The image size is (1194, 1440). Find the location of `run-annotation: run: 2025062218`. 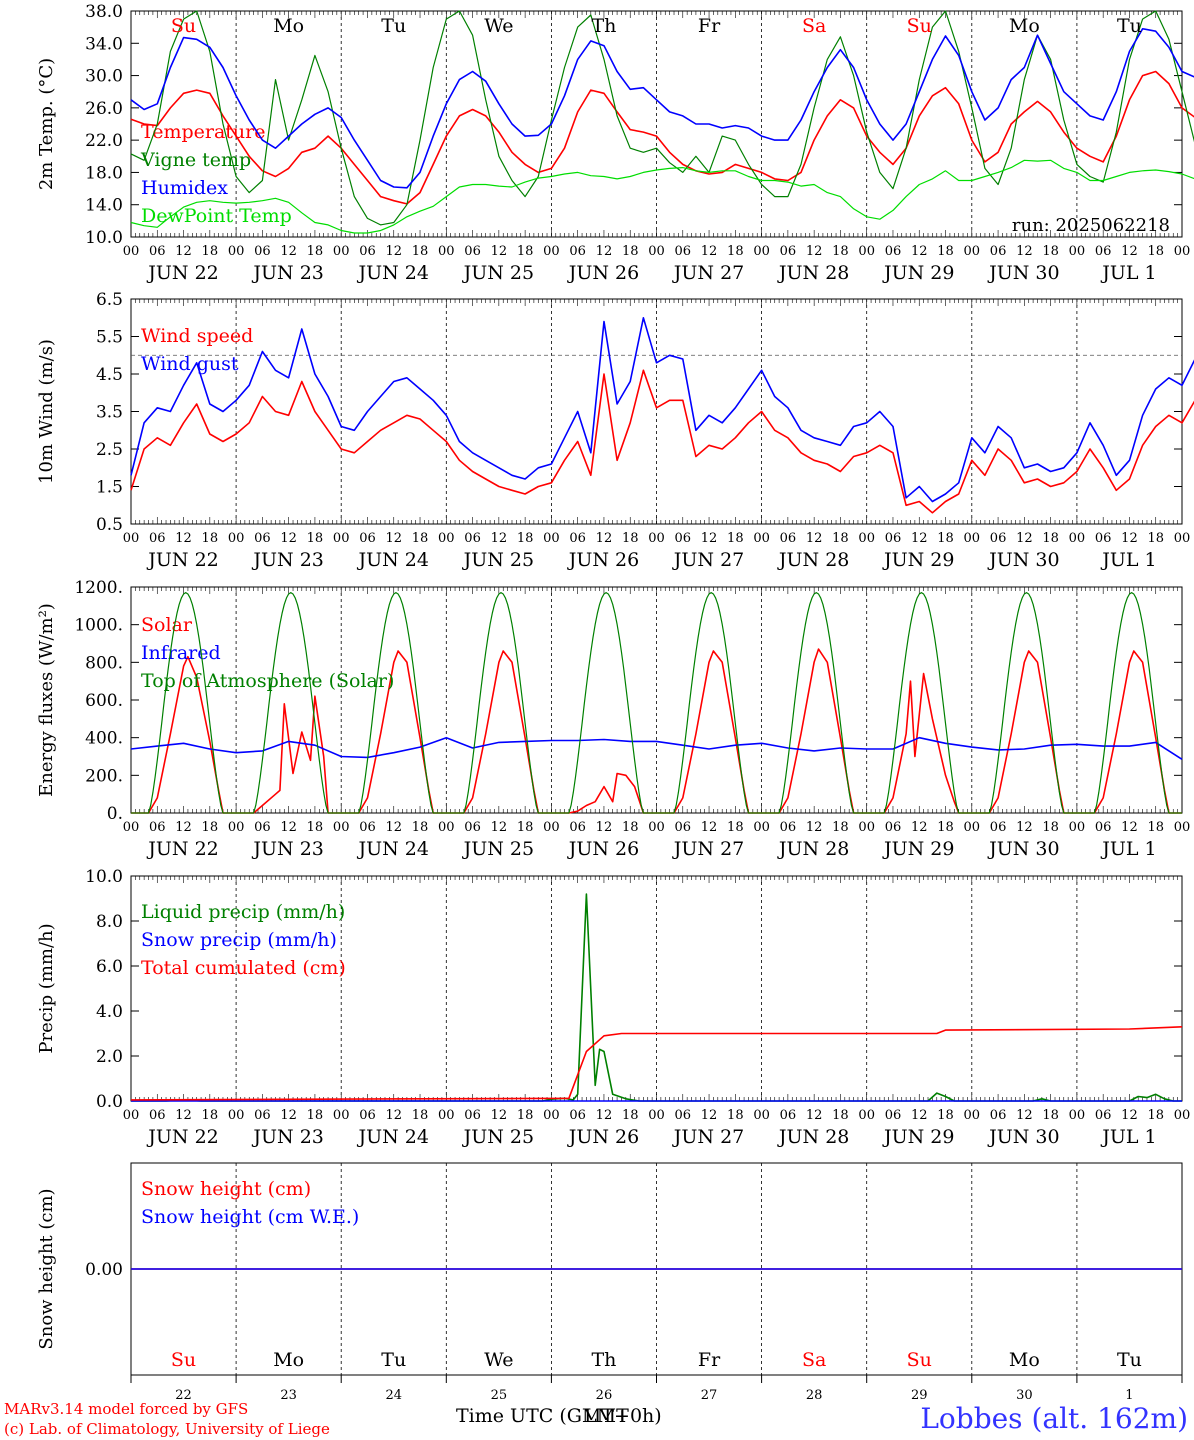

run-annotation: run: 2025062218 is located at coordinates (1091, 225).